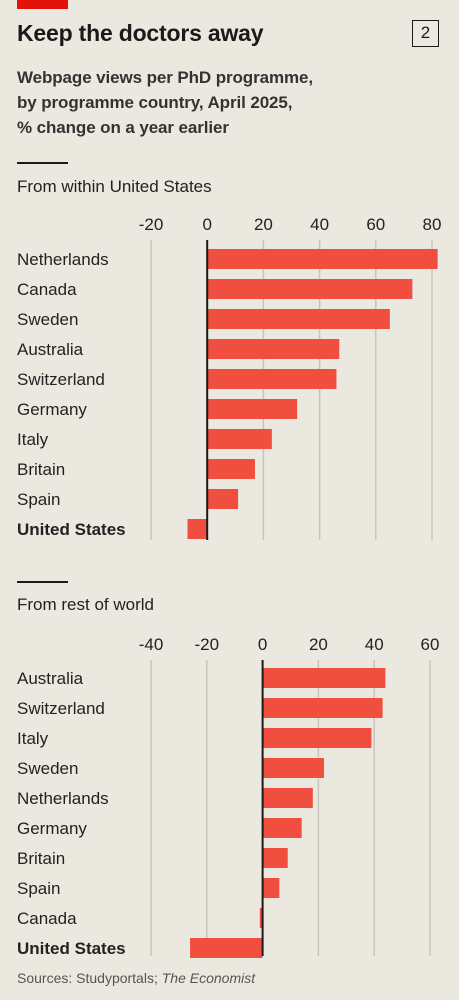 The width and height of the screenshot is (459, 1000). I want to click on tick-label: -40, so click(151, 644).